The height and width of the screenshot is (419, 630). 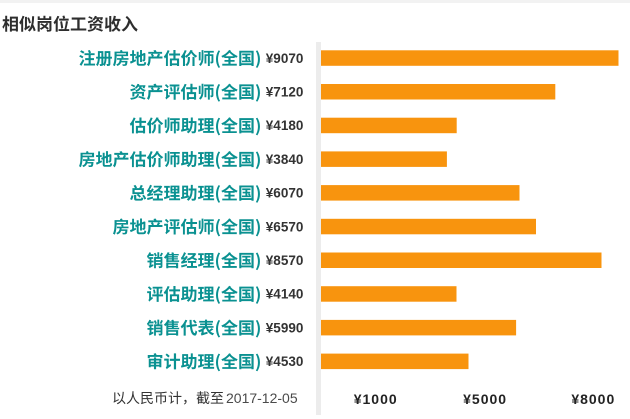 What do you see at coordinates (285, 327) in the screenshot?
I see `svg-text: ¥5990` at bounding box center [285, 327].